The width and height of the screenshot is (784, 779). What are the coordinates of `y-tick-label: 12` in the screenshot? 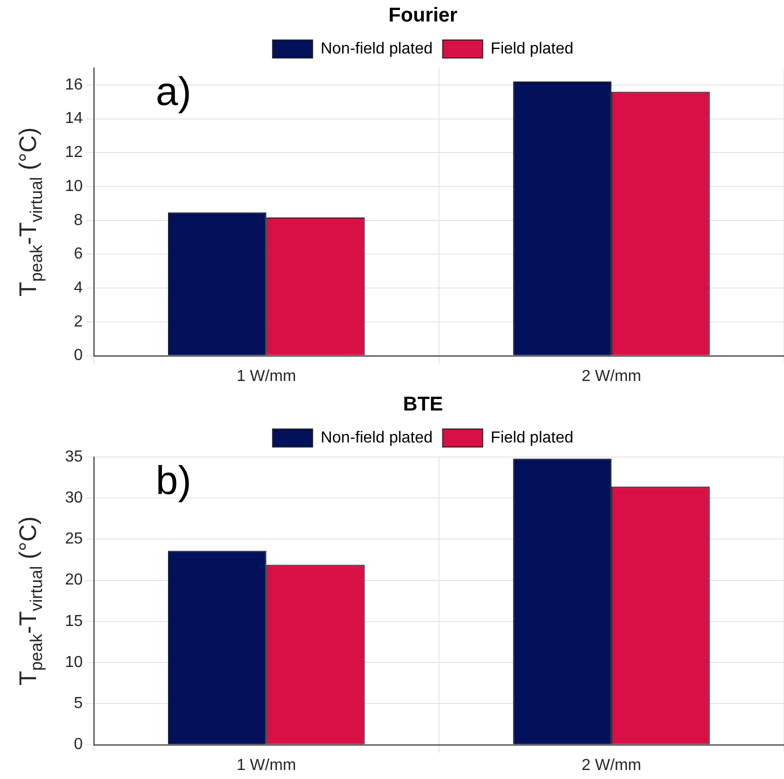 It's located at (74, 153).